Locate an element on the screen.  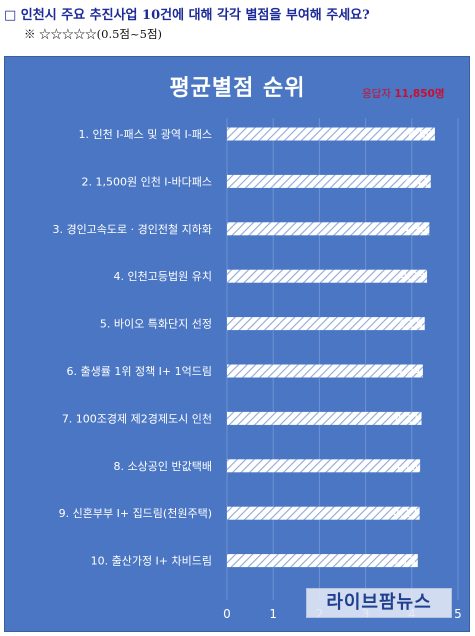
category-label: 5. 바이오 특화단지 선정 is located at coordinates (156, 324).